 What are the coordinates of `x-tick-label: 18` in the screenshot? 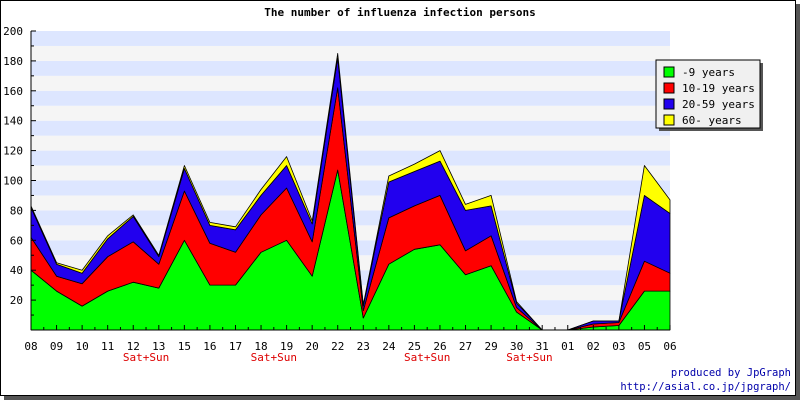 It's located at (260, 346).